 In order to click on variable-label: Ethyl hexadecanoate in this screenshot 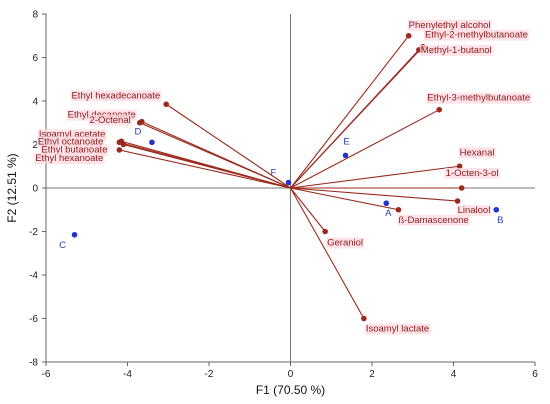, I will do `click(115, 95)`.